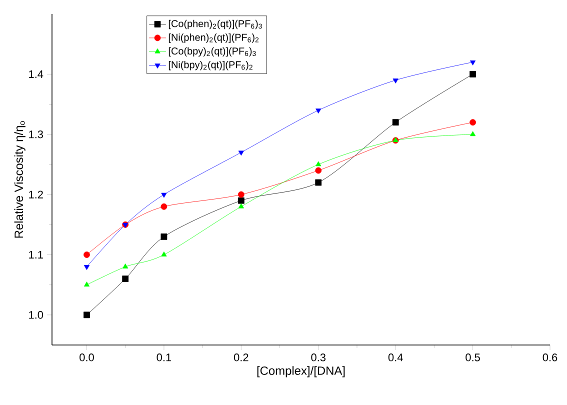 The height and width of the screenshot is (405, 567). Describe the element at coordinates (241, 358) in the screenshot. I see `x-tick-label: 0.2` at that location.